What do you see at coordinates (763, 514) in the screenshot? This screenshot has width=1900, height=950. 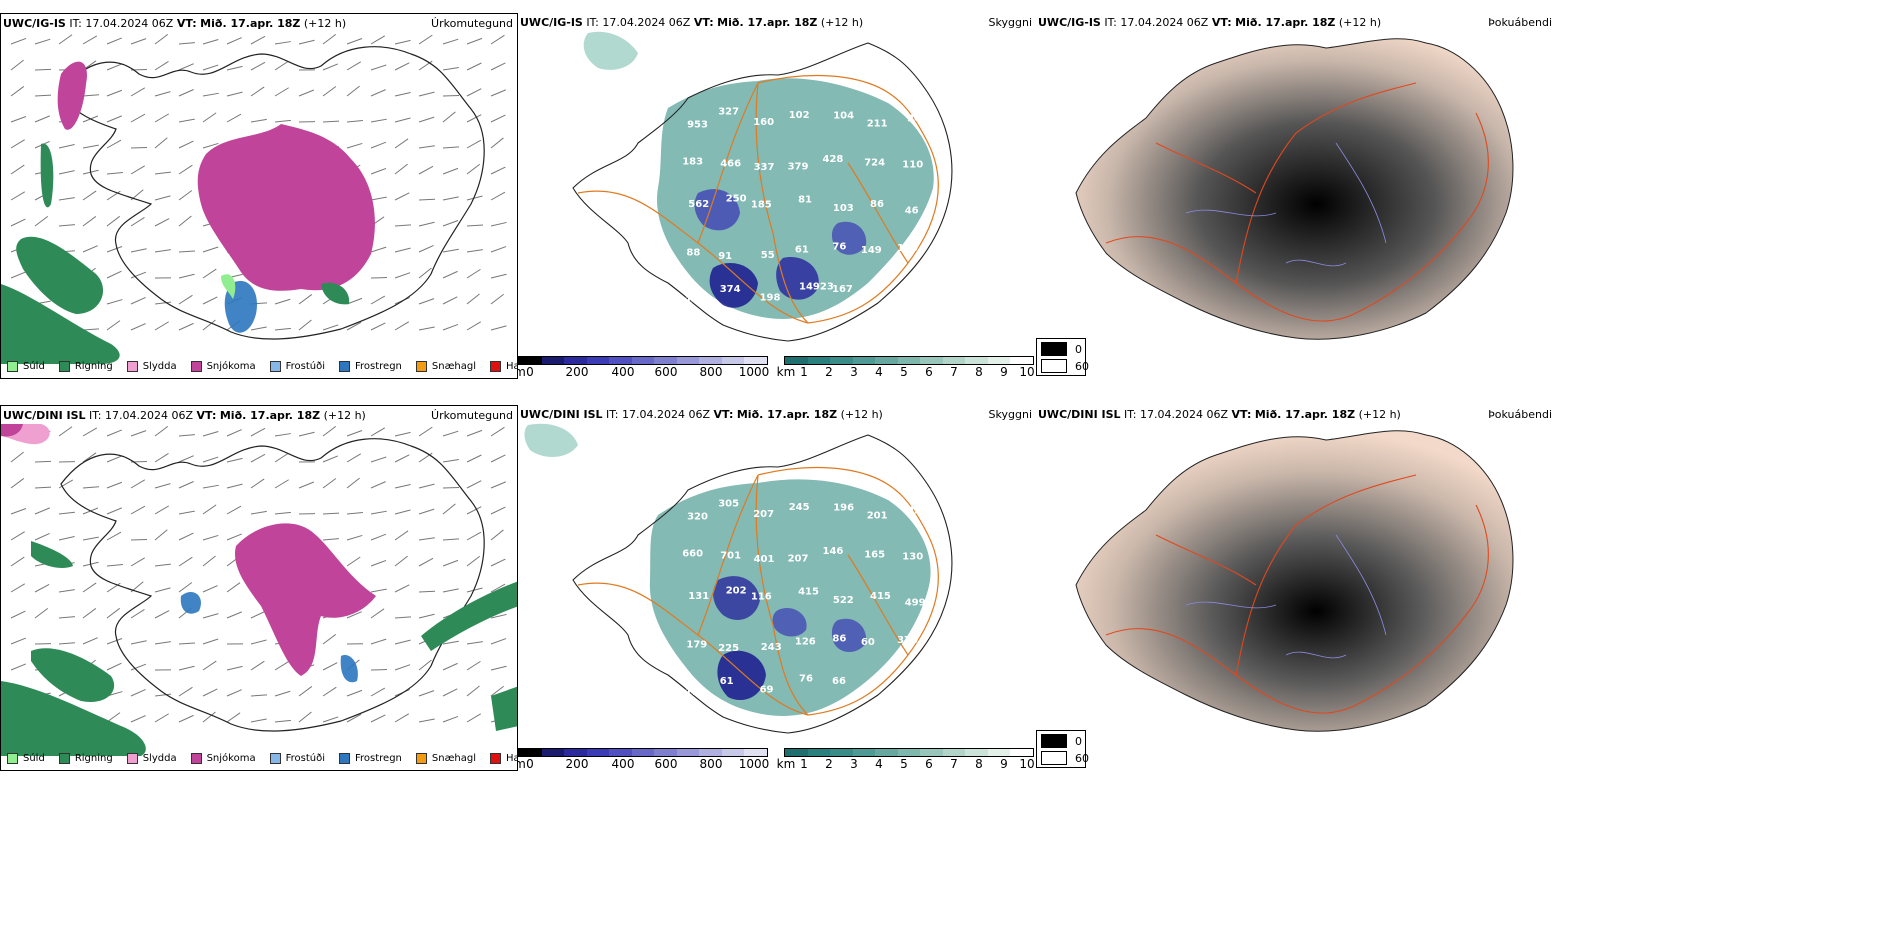 I see `cloud-base-label: 207` at bounding box center [763, 514].